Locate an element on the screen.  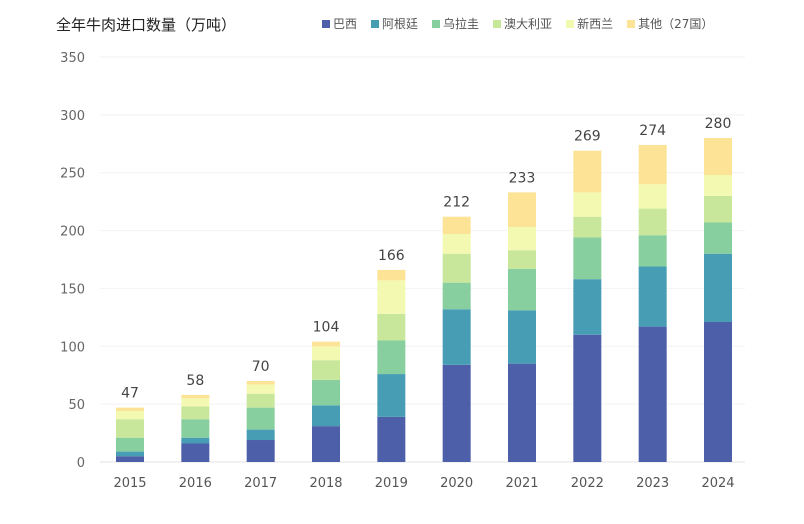
x-tick-label: 2018 is located at coordinates (325, 483).